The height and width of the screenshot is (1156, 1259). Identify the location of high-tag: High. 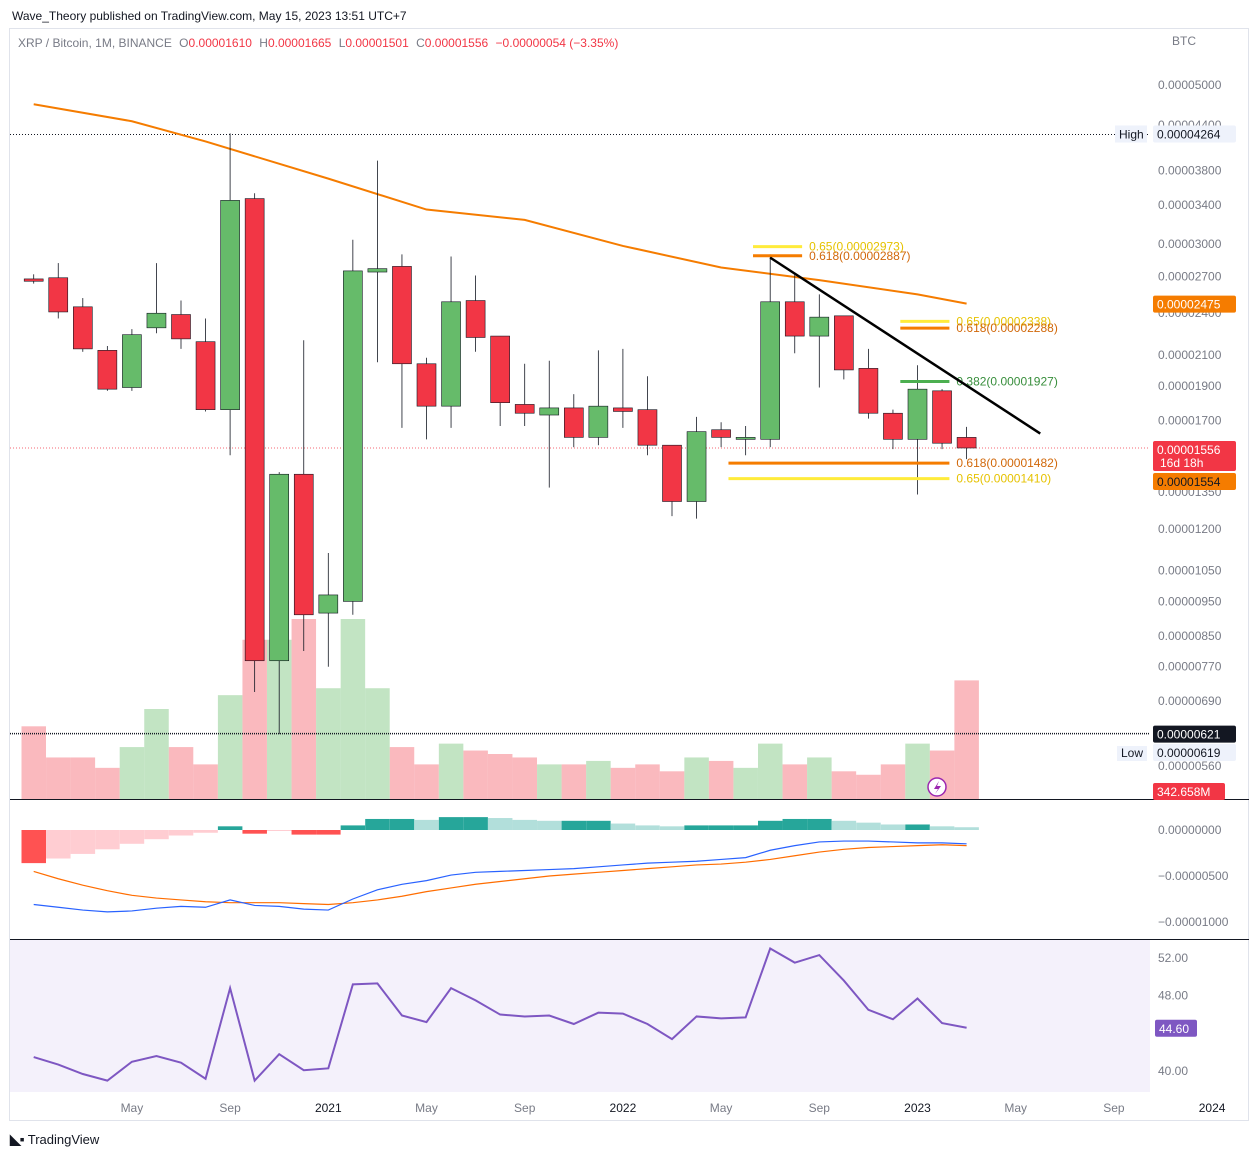
(1131, 135).